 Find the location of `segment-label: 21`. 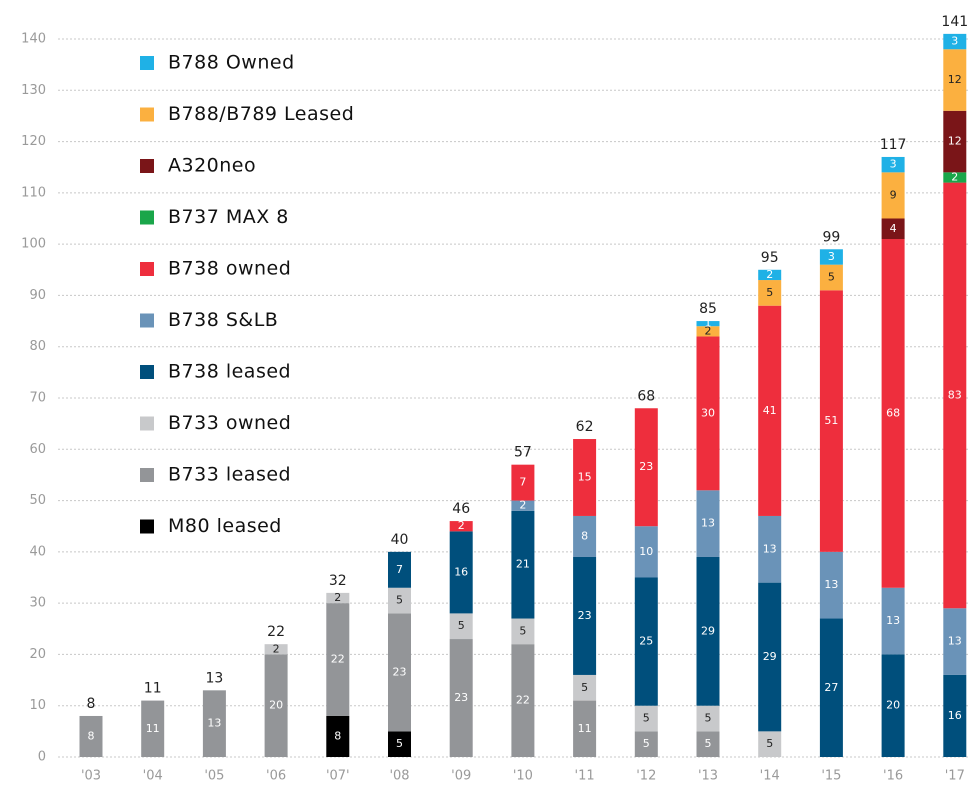

segment-label: 21 is located at coordinates (523, 564).